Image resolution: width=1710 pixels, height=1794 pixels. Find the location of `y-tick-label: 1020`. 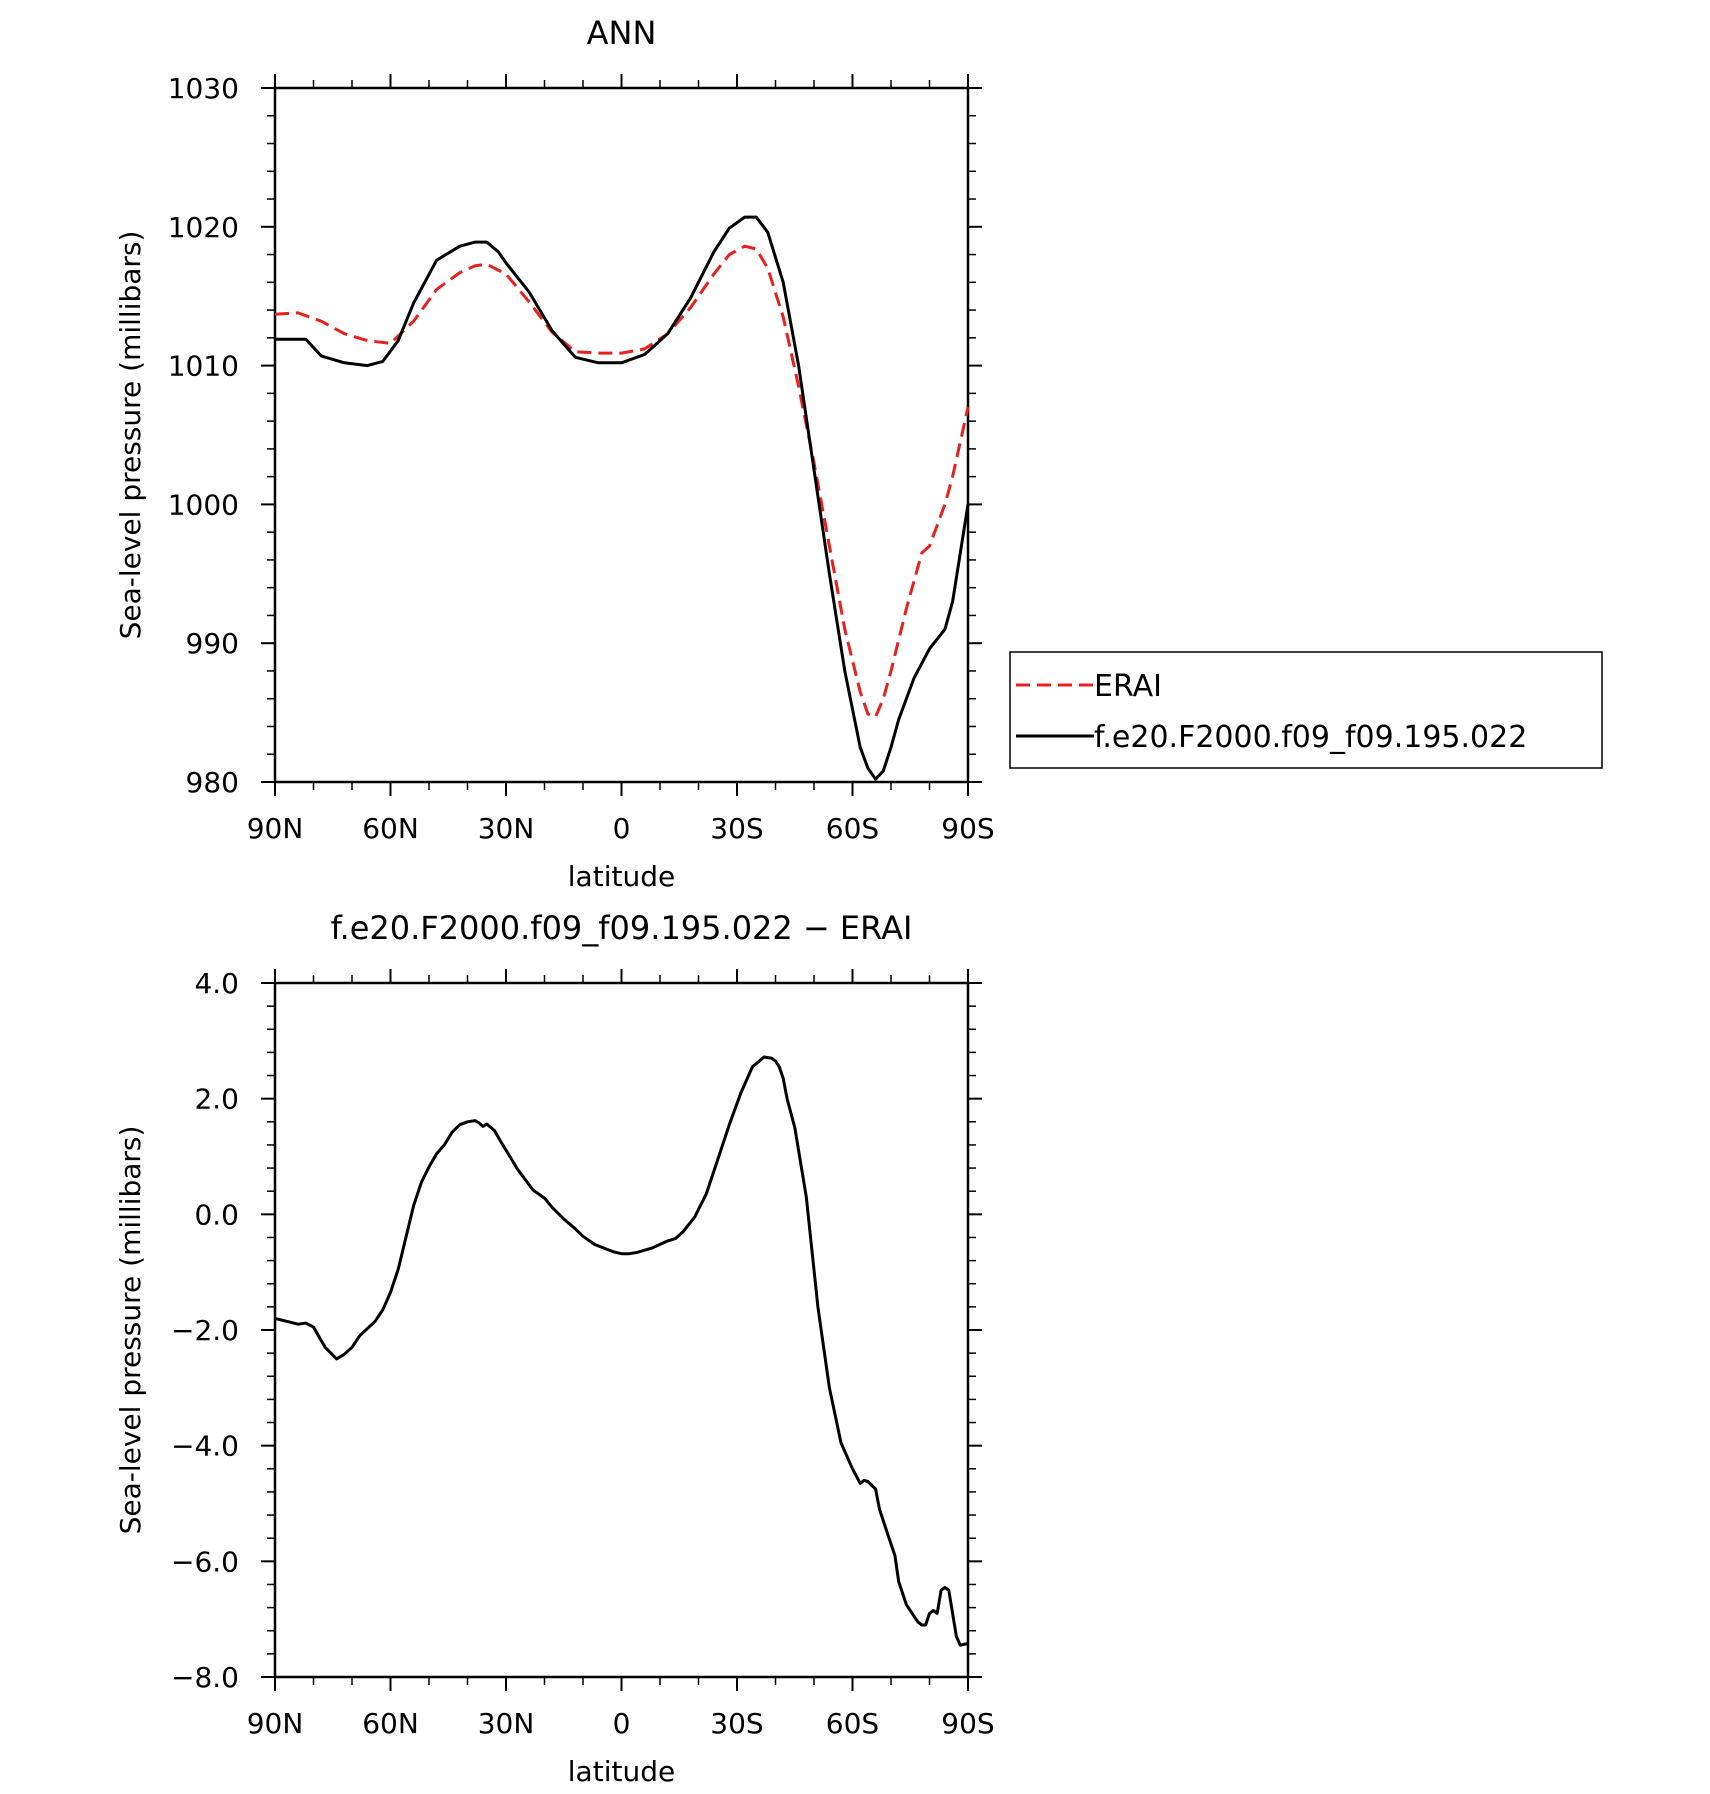

y-tick-label: 1020 is located at coordinates (203, 227).